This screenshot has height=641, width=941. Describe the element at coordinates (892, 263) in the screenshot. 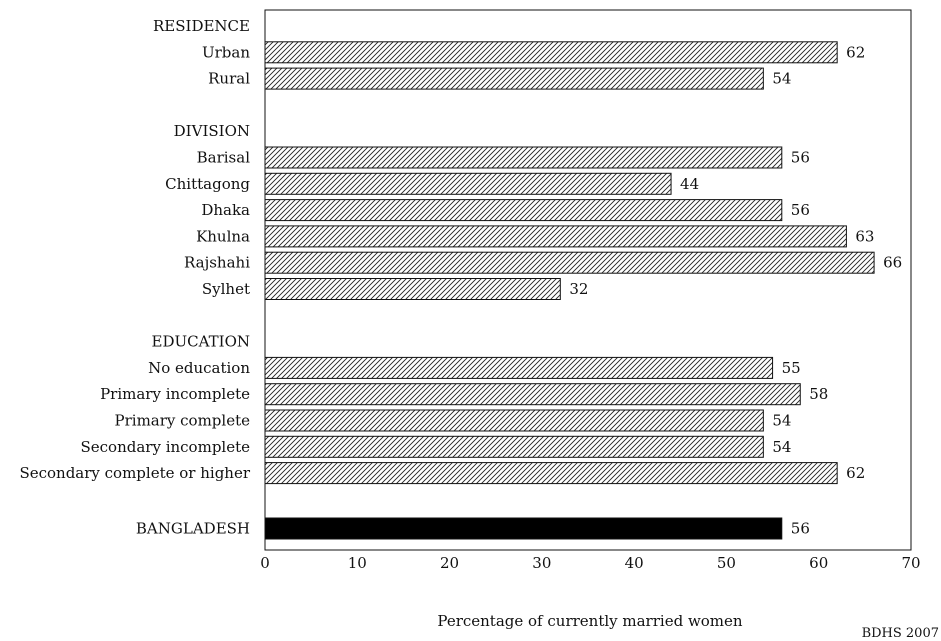

I see `value-label-rajshahi: 66` at that location.